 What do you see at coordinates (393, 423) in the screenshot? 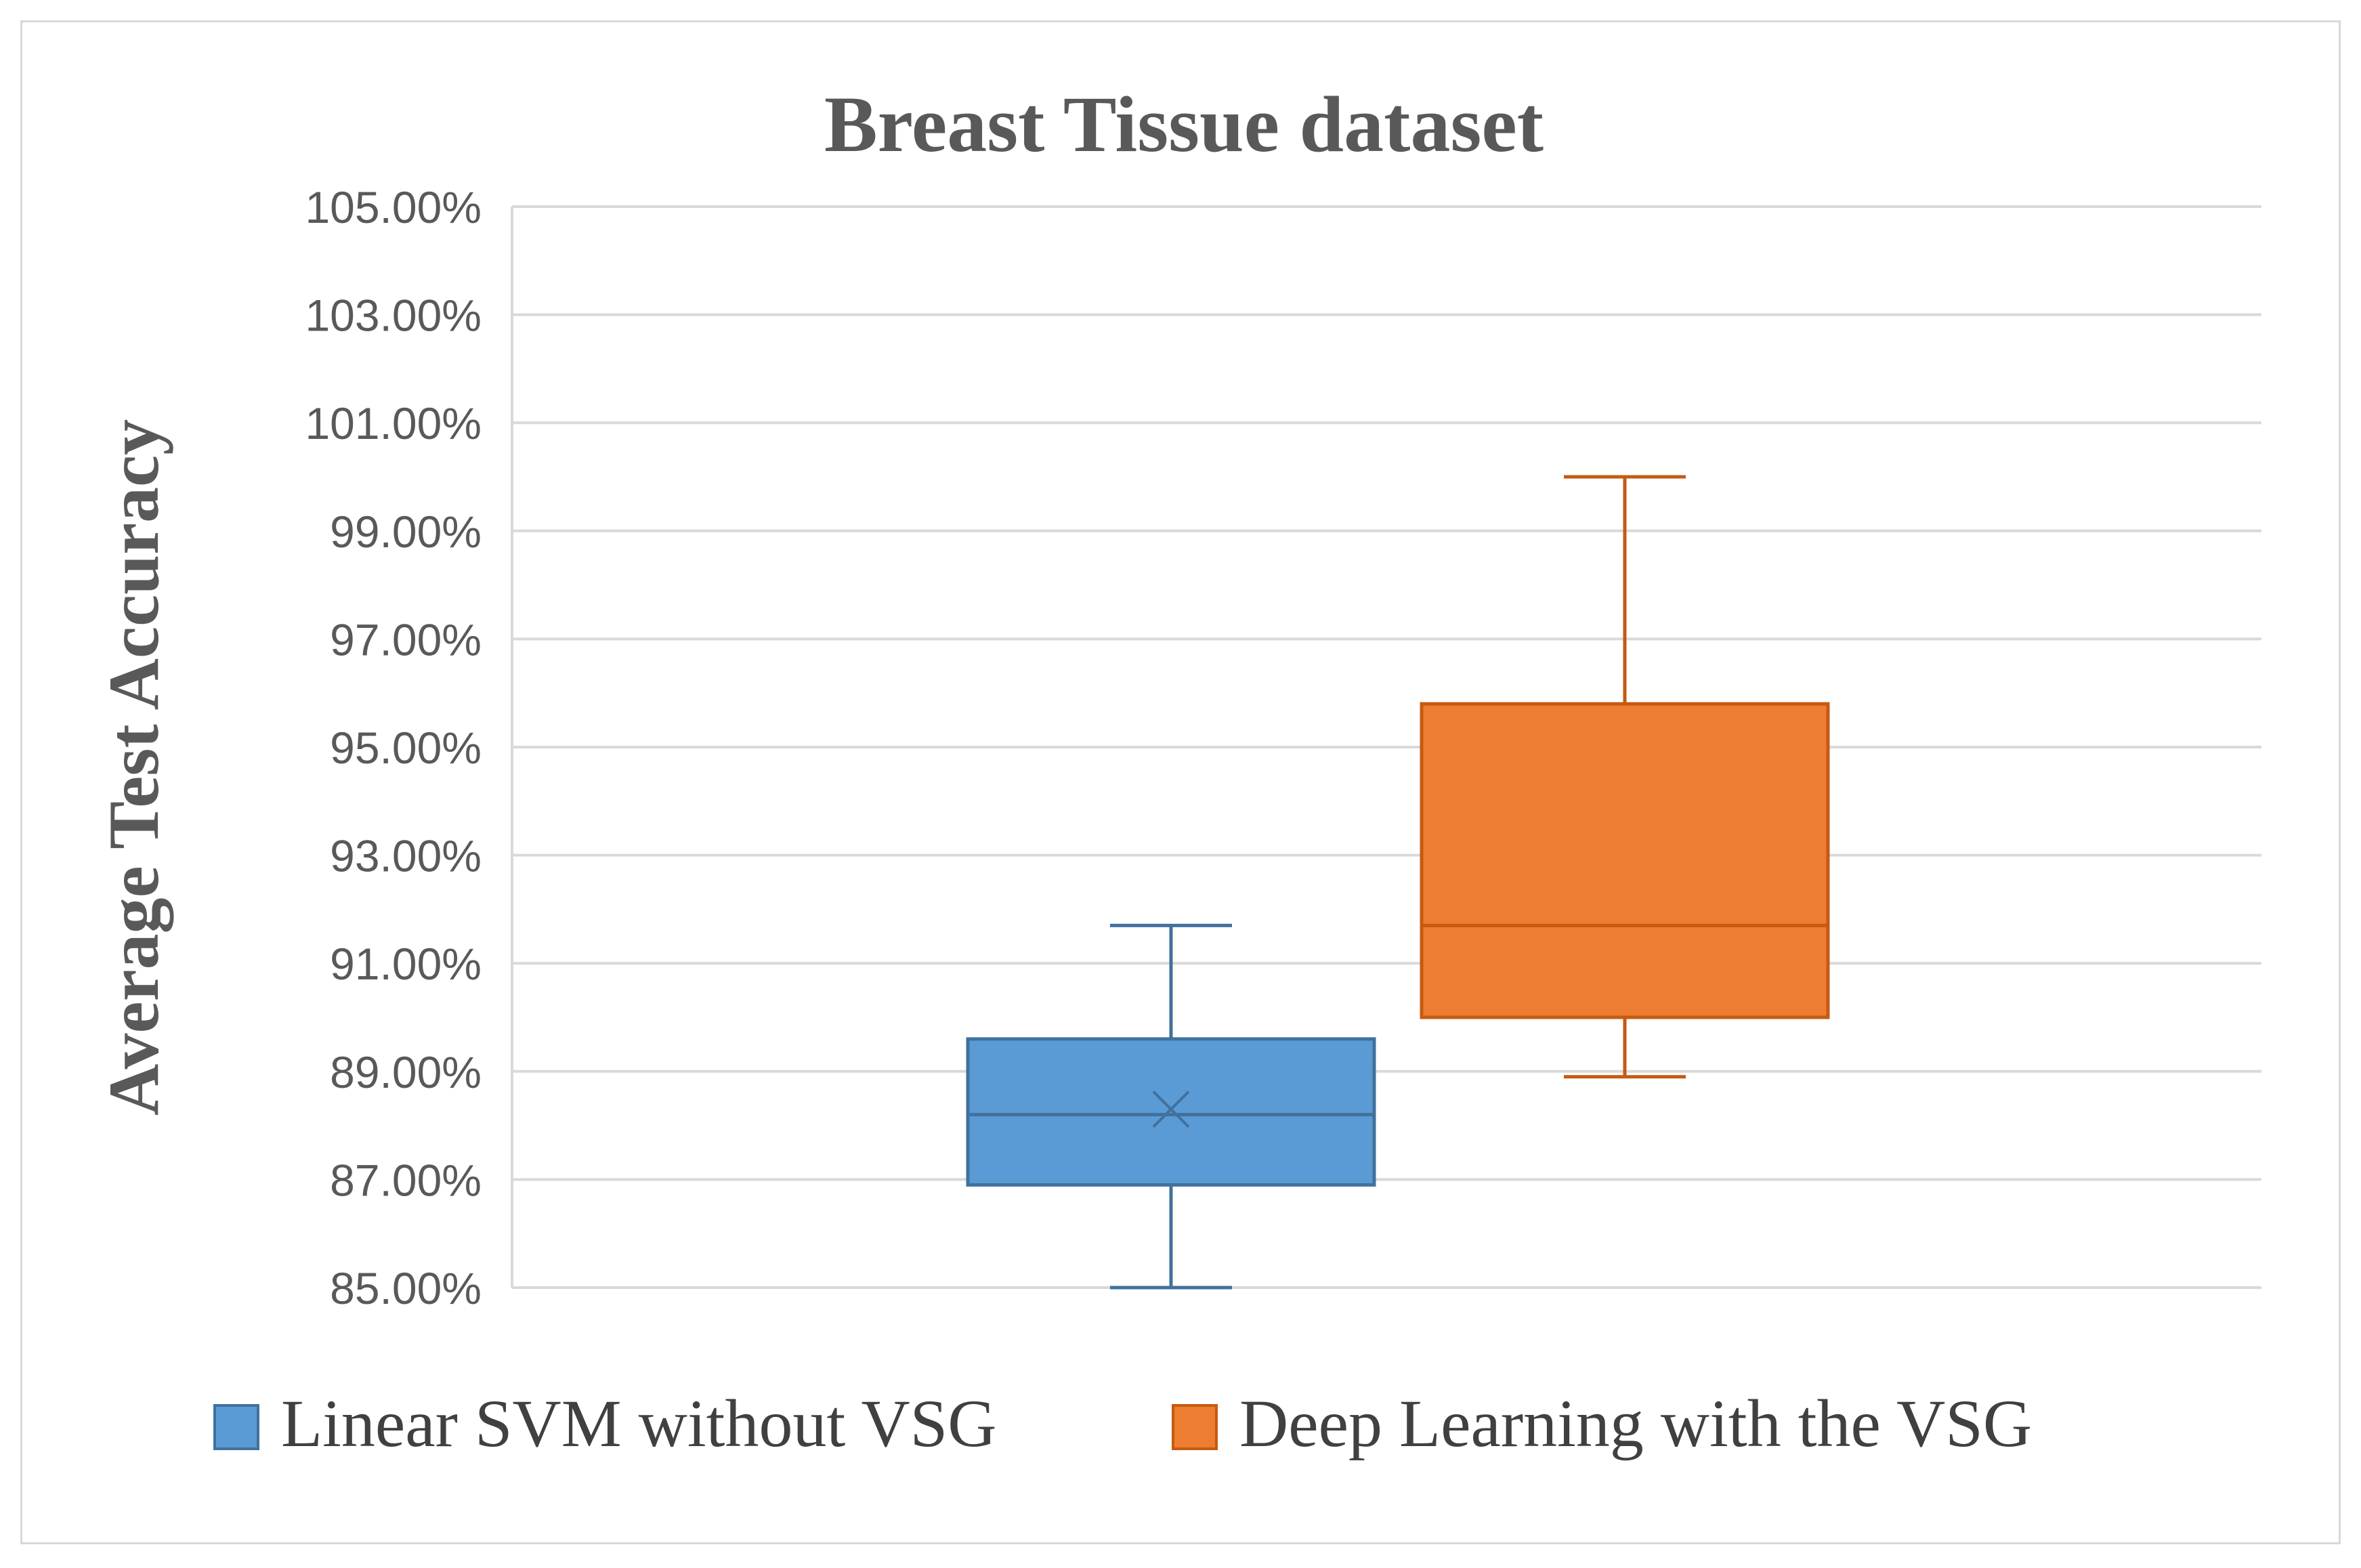
I see `y-tick-label: 101.00%` at bounding box center [393, 423].